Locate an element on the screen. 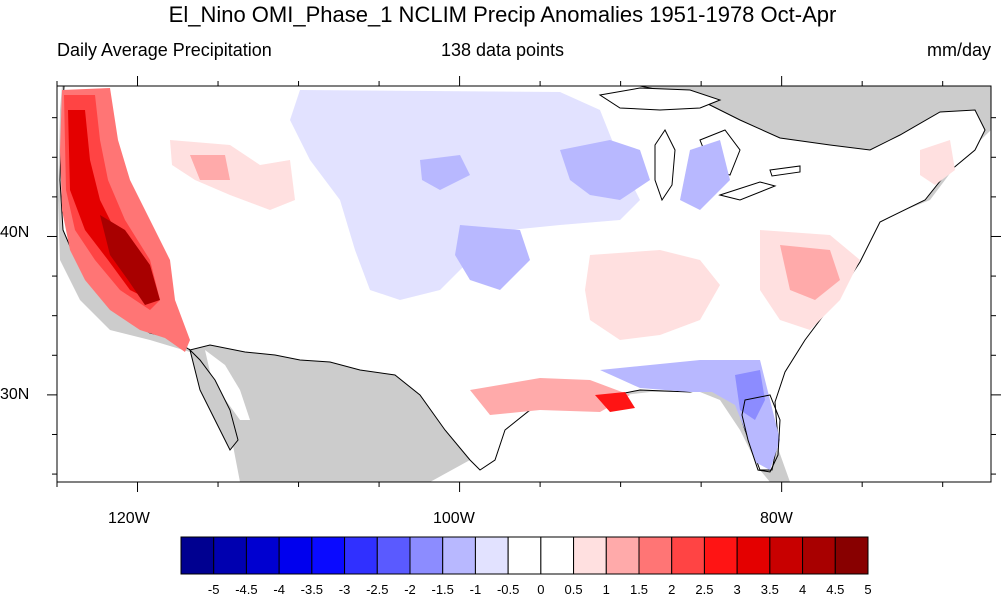  colorbar-label: 4.5 is located at coordinates (835, 589).